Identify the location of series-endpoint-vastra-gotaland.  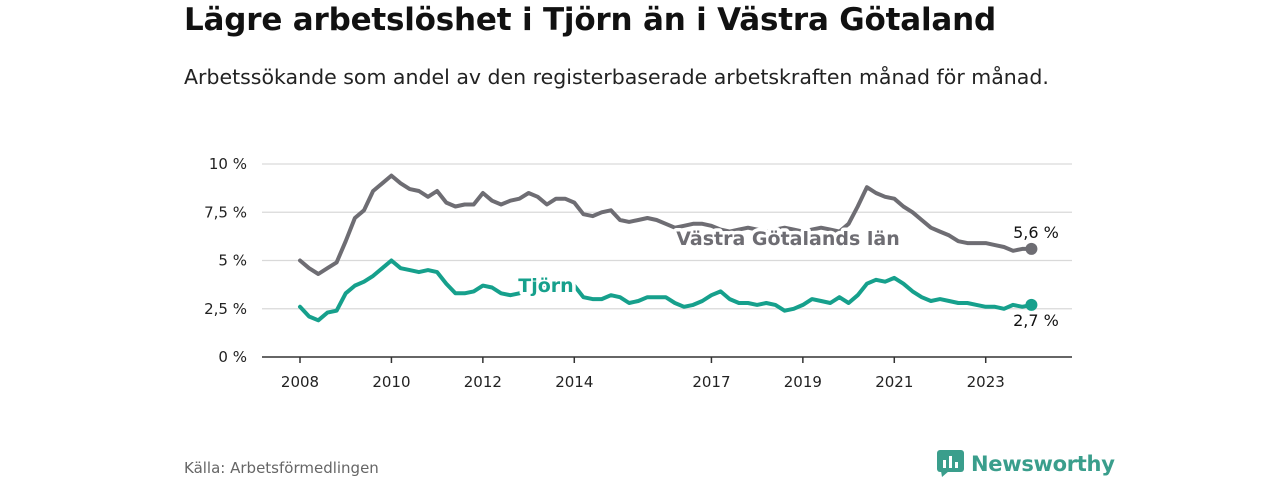
(1031, 248).